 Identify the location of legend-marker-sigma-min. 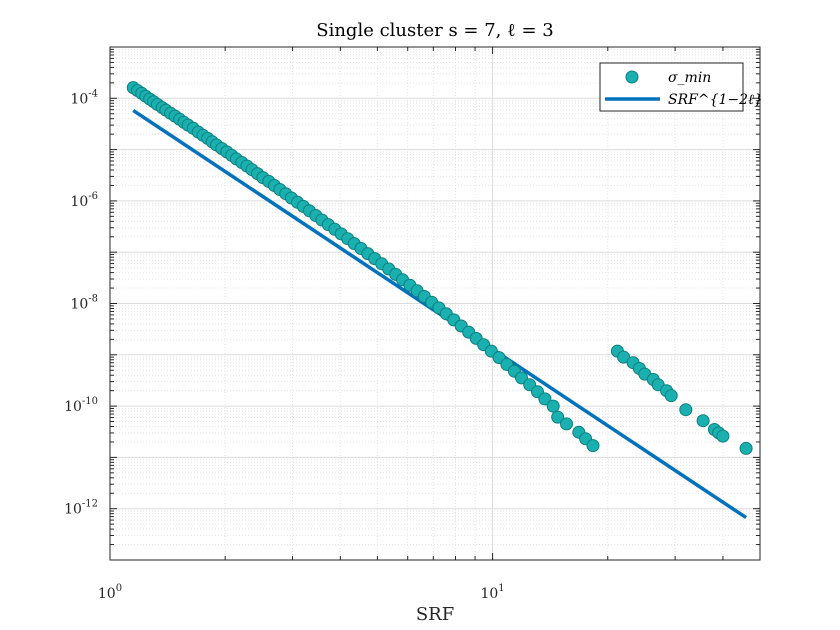
(632, 77).